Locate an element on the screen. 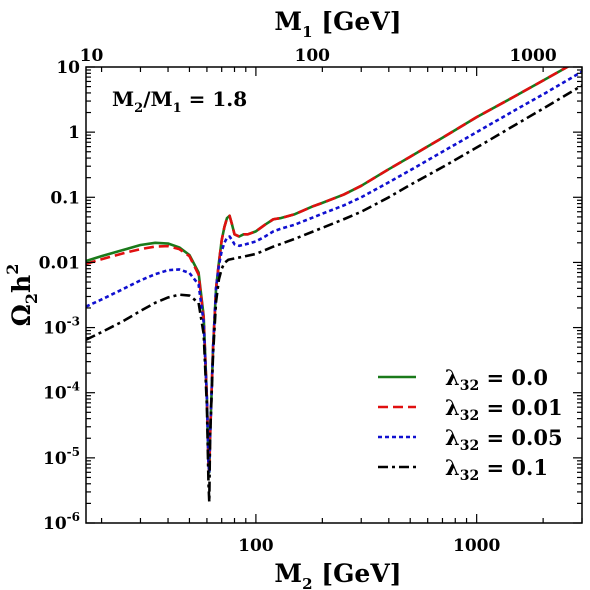 Image resolution: width=590 pixels, height=590 pixels. legend-label-0: λ32 = 0.0 is located at coordinates (496, 379).